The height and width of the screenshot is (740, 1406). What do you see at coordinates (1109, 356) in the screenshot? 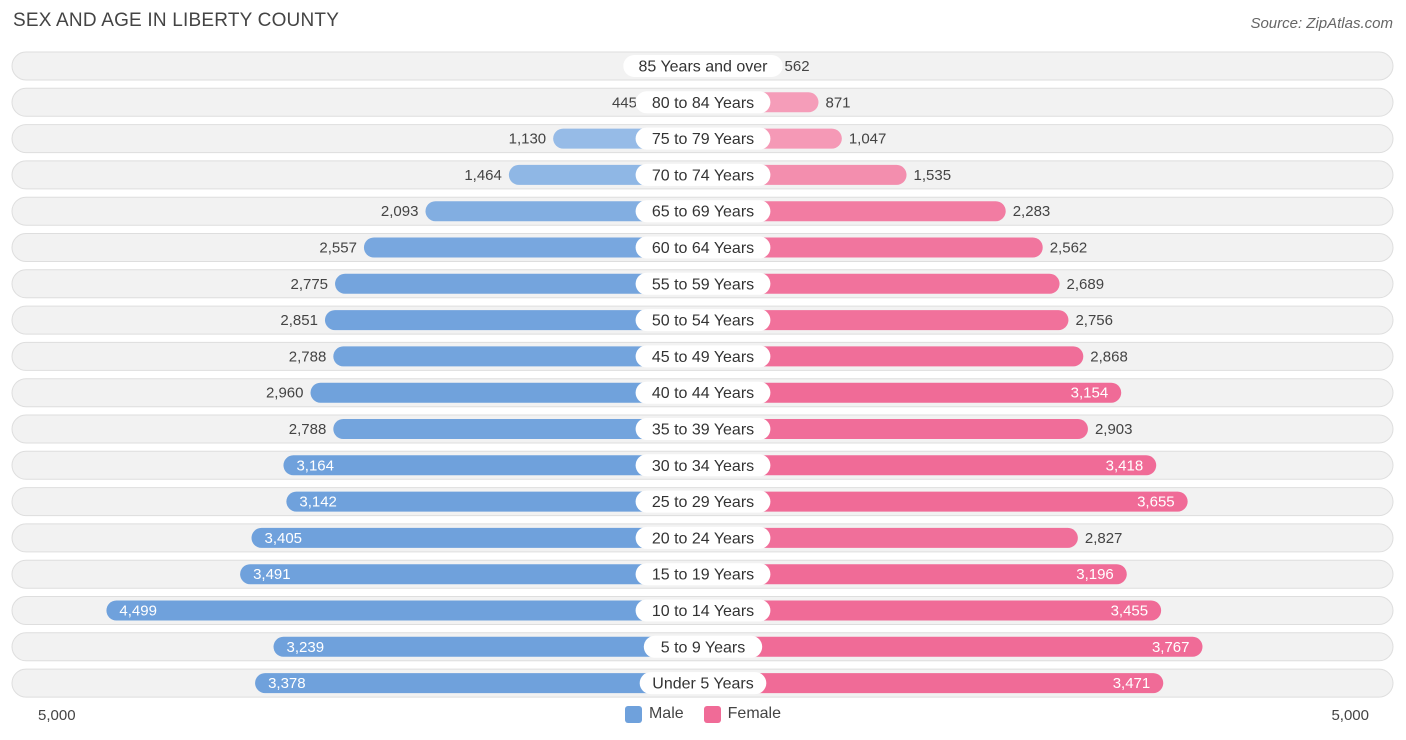
I see `value-label-female: 2,868` at bounding box center [1109, 356].